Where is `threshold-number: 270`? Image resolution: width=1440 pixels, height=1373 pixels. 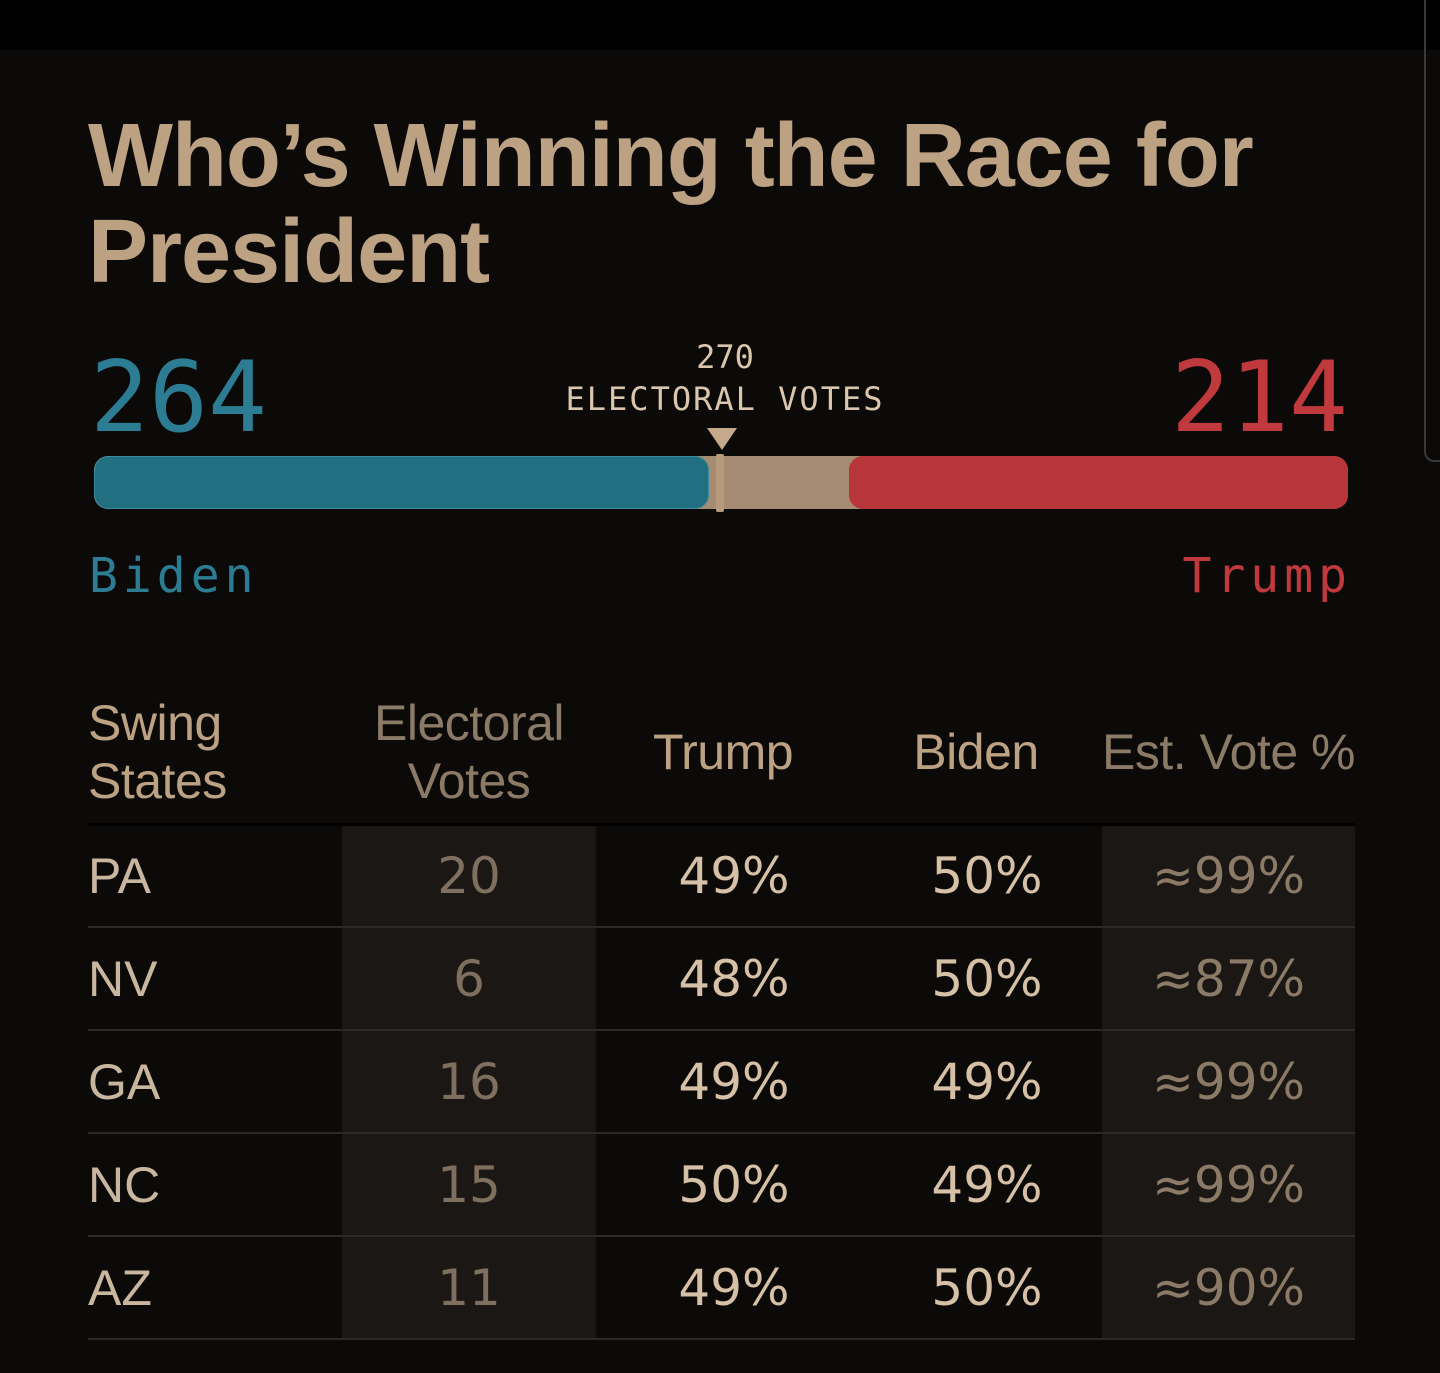 threshold-number: 270 is located at coordinates (725, 357).